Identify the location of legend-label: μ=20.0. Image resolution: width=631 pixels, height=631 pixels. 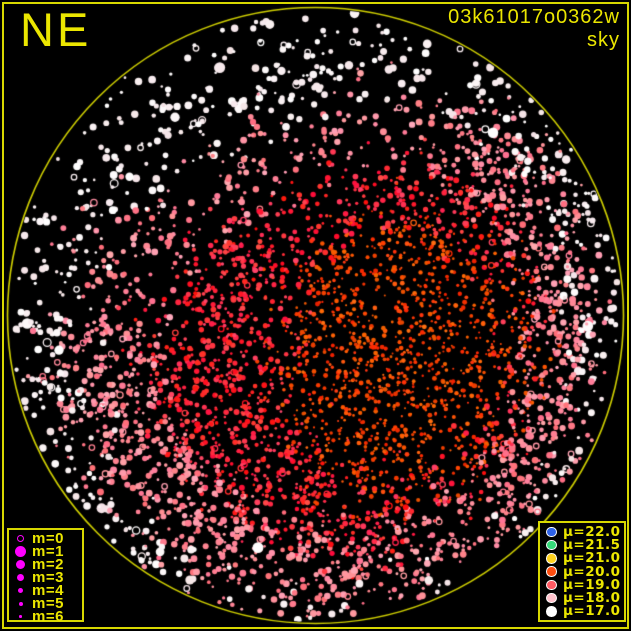
(592, 571).